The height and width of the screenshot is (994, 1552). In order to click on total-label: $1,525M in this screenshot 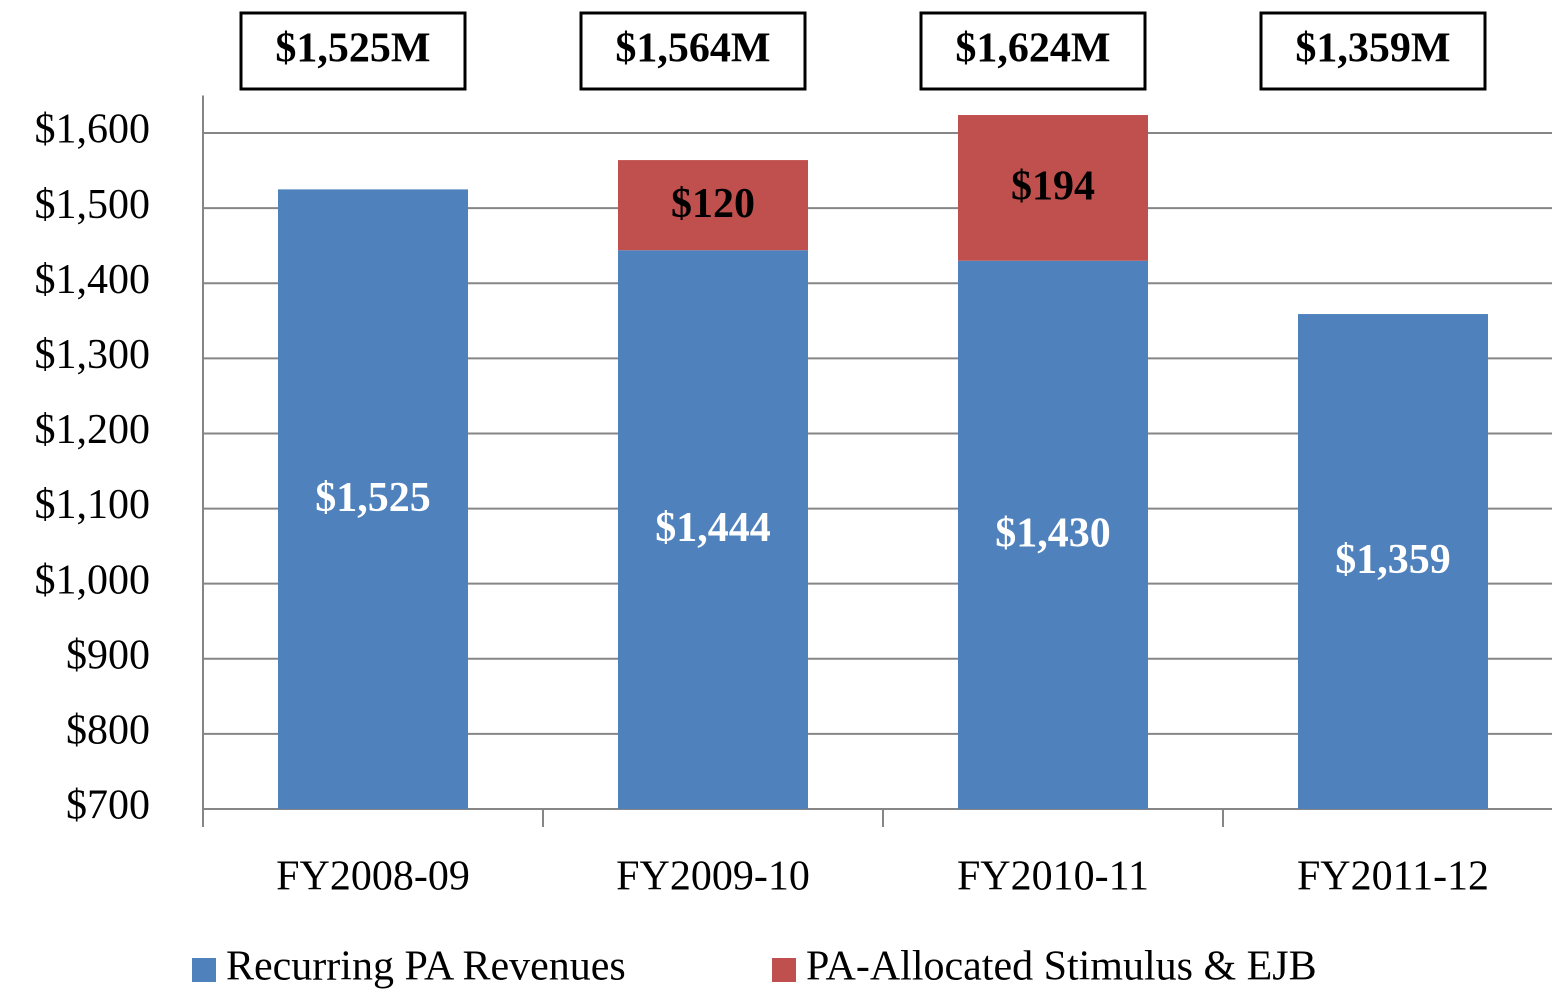, I will do `click(352, 49)`.